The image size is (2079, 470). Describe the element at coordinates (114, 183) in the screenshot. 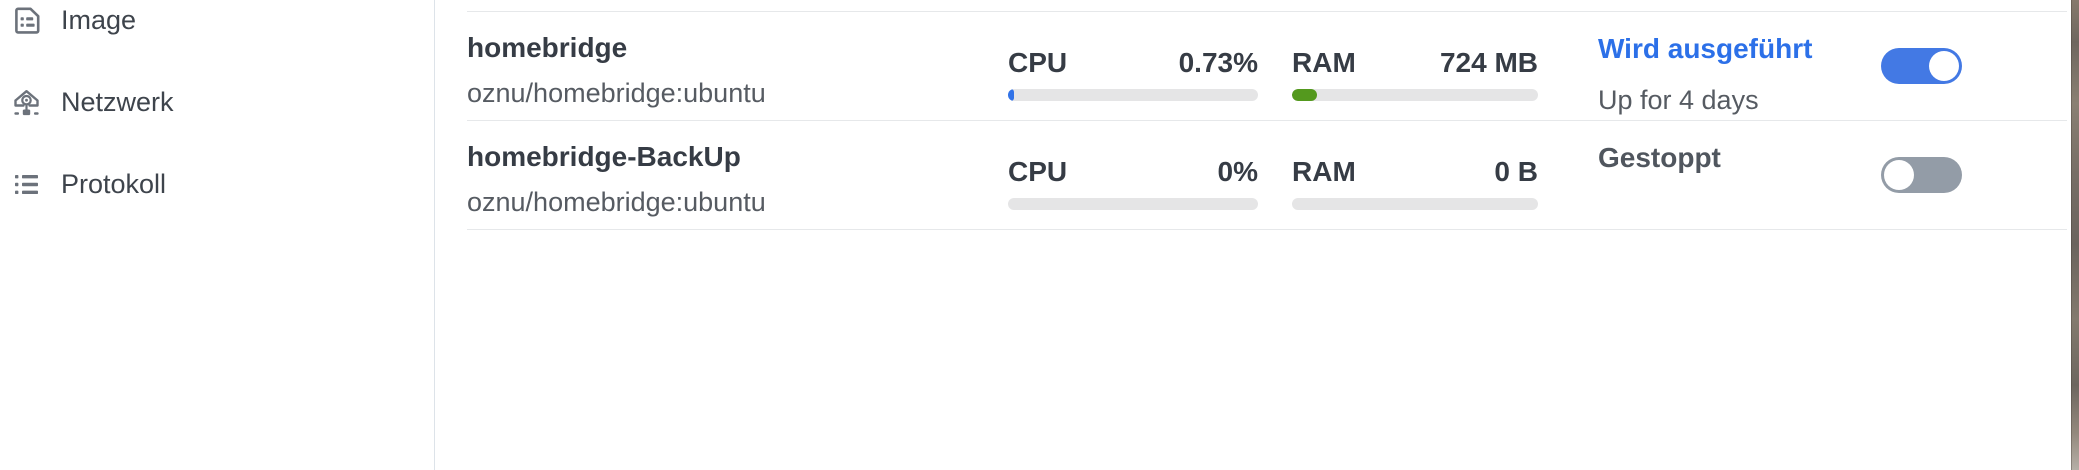

I see `sidebar-item-label: Protokoll` at that location.